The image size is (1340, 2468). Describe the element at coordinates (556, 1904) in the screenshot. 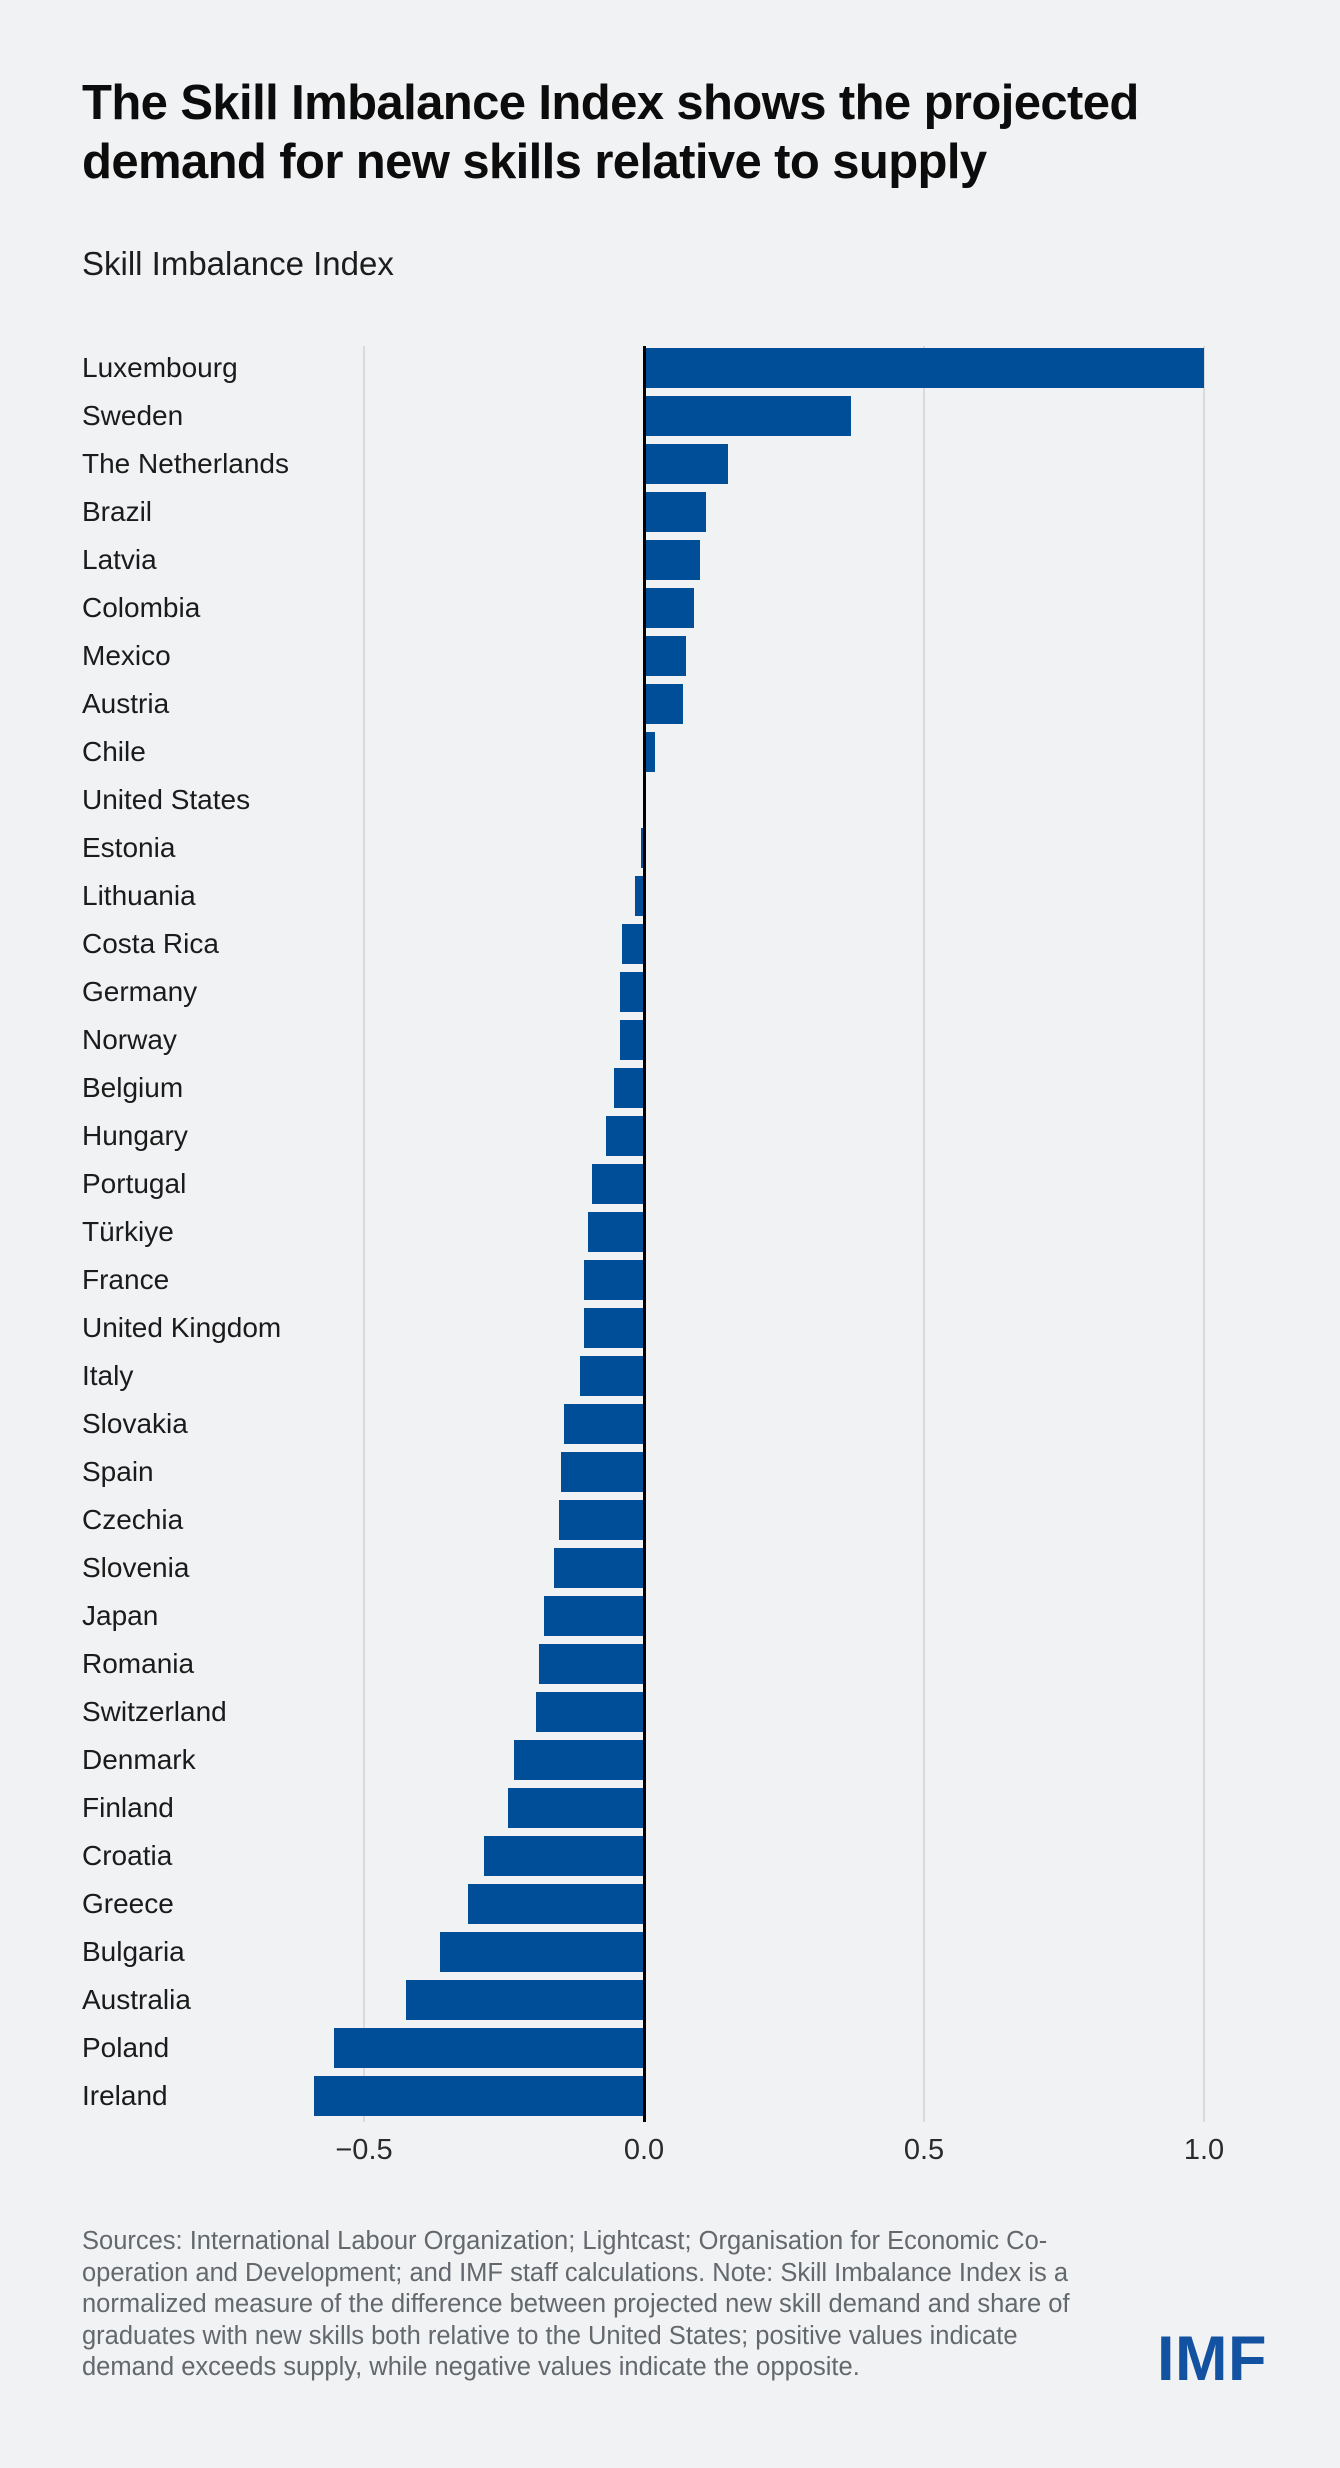

I see `bar-greece` at that location.